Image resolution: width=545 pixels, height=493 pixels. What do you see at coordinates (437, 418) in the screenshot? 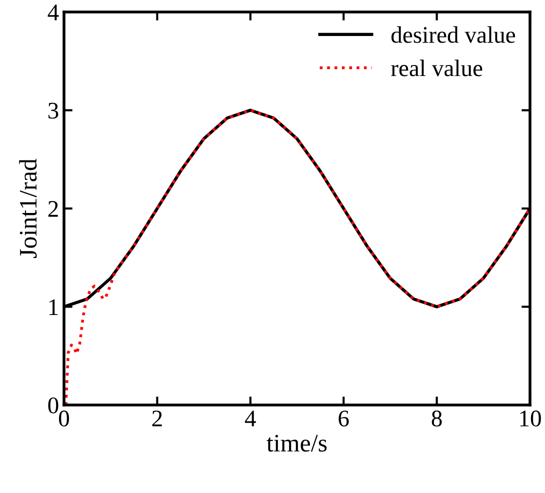
I see `x-tick-label: 8` at bounding box center [437, 418].